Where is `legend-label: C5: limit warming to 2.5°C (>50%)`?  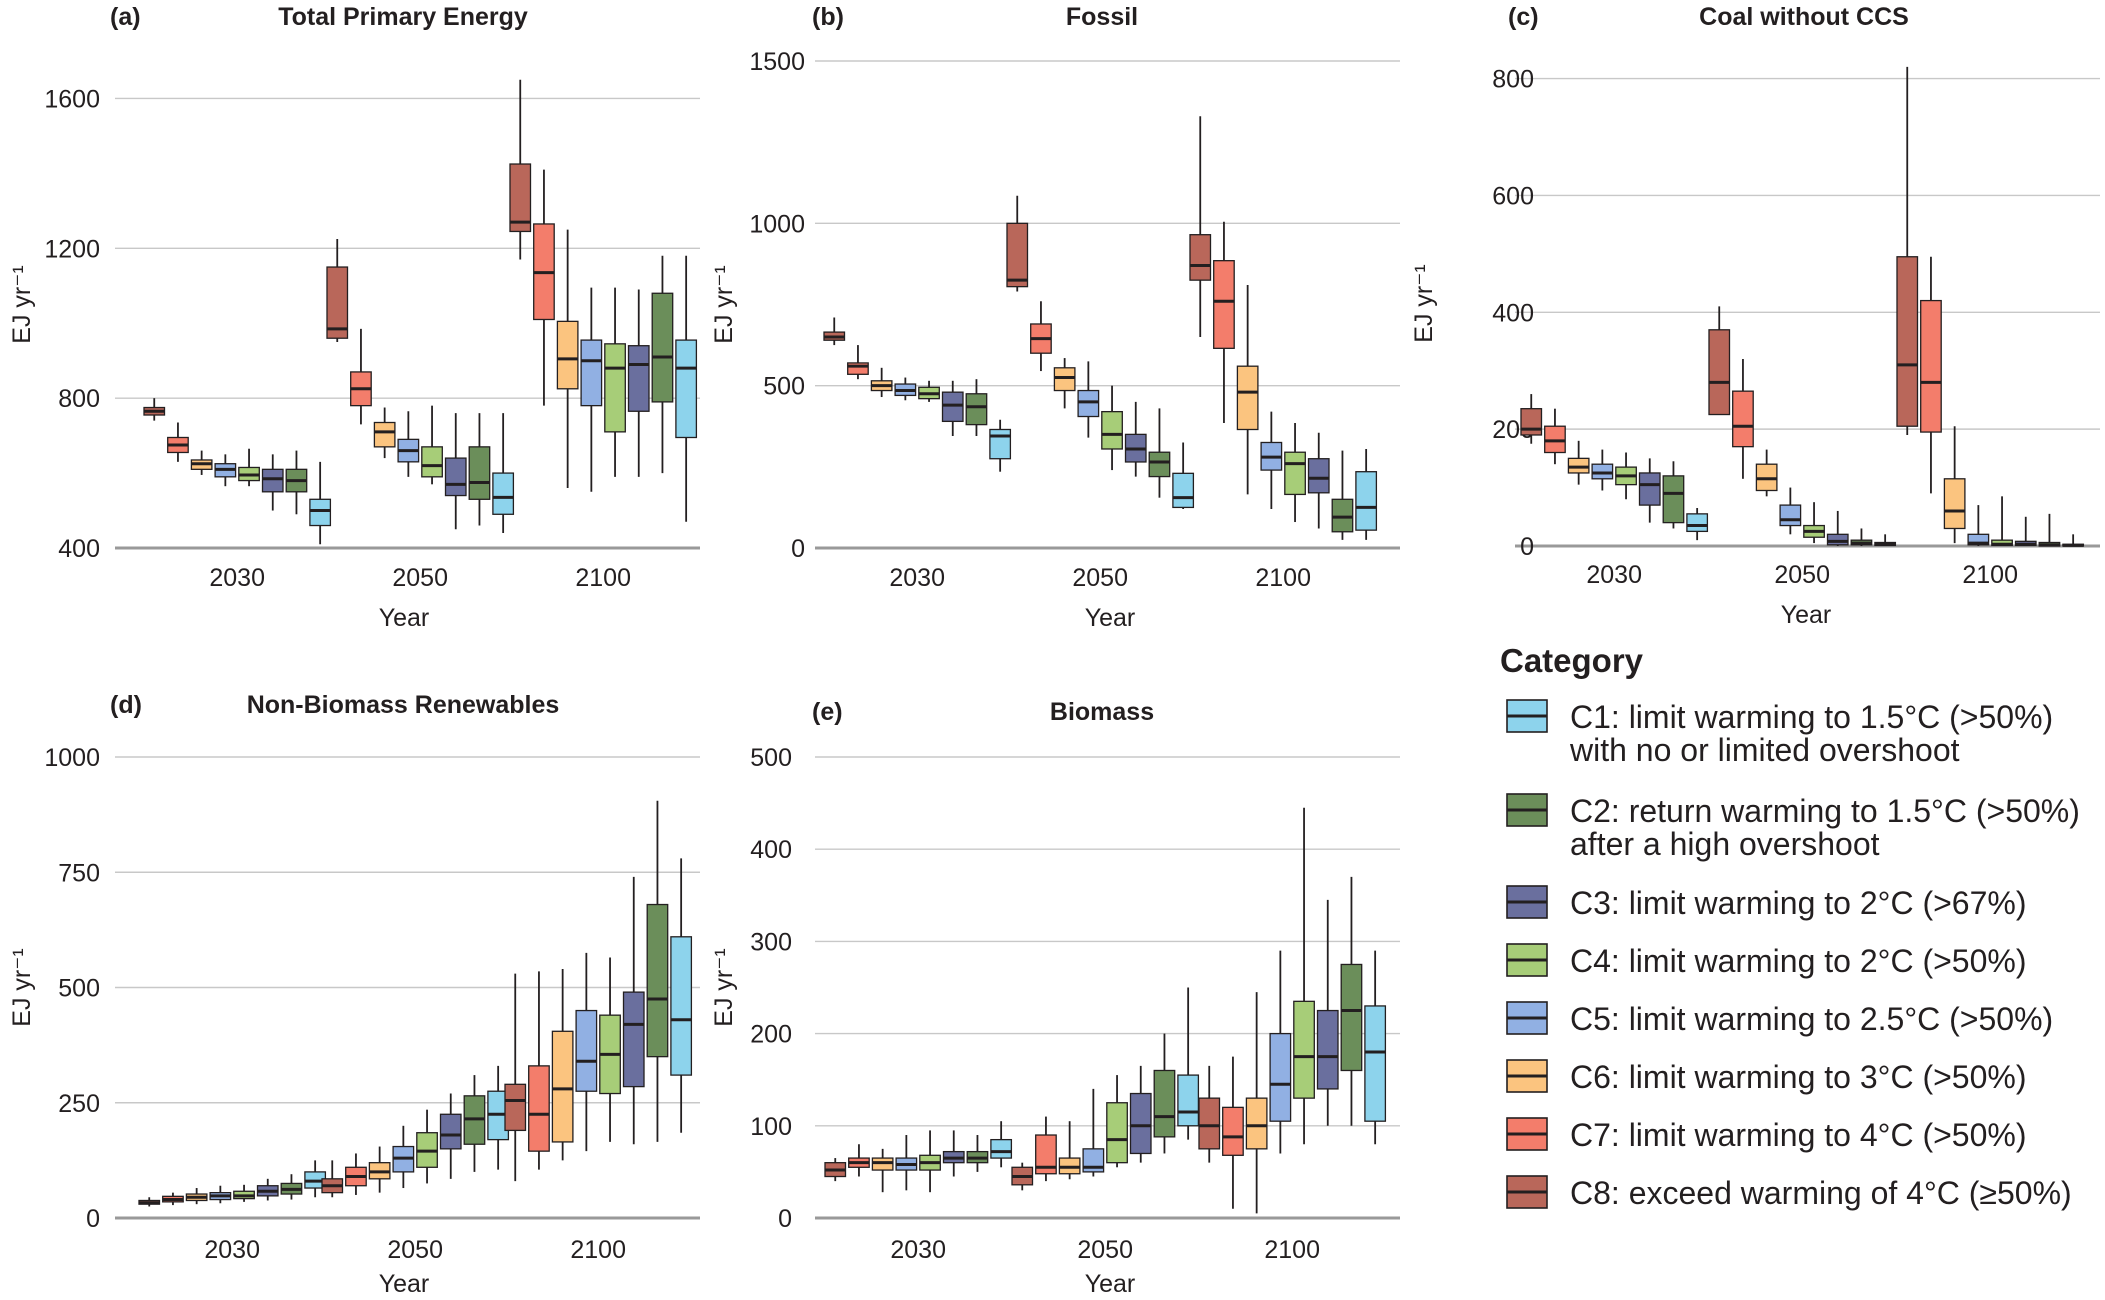
legend-label: C5: limit warming to 2.5°C (>50%) is located at coordinates (1811, 1019).